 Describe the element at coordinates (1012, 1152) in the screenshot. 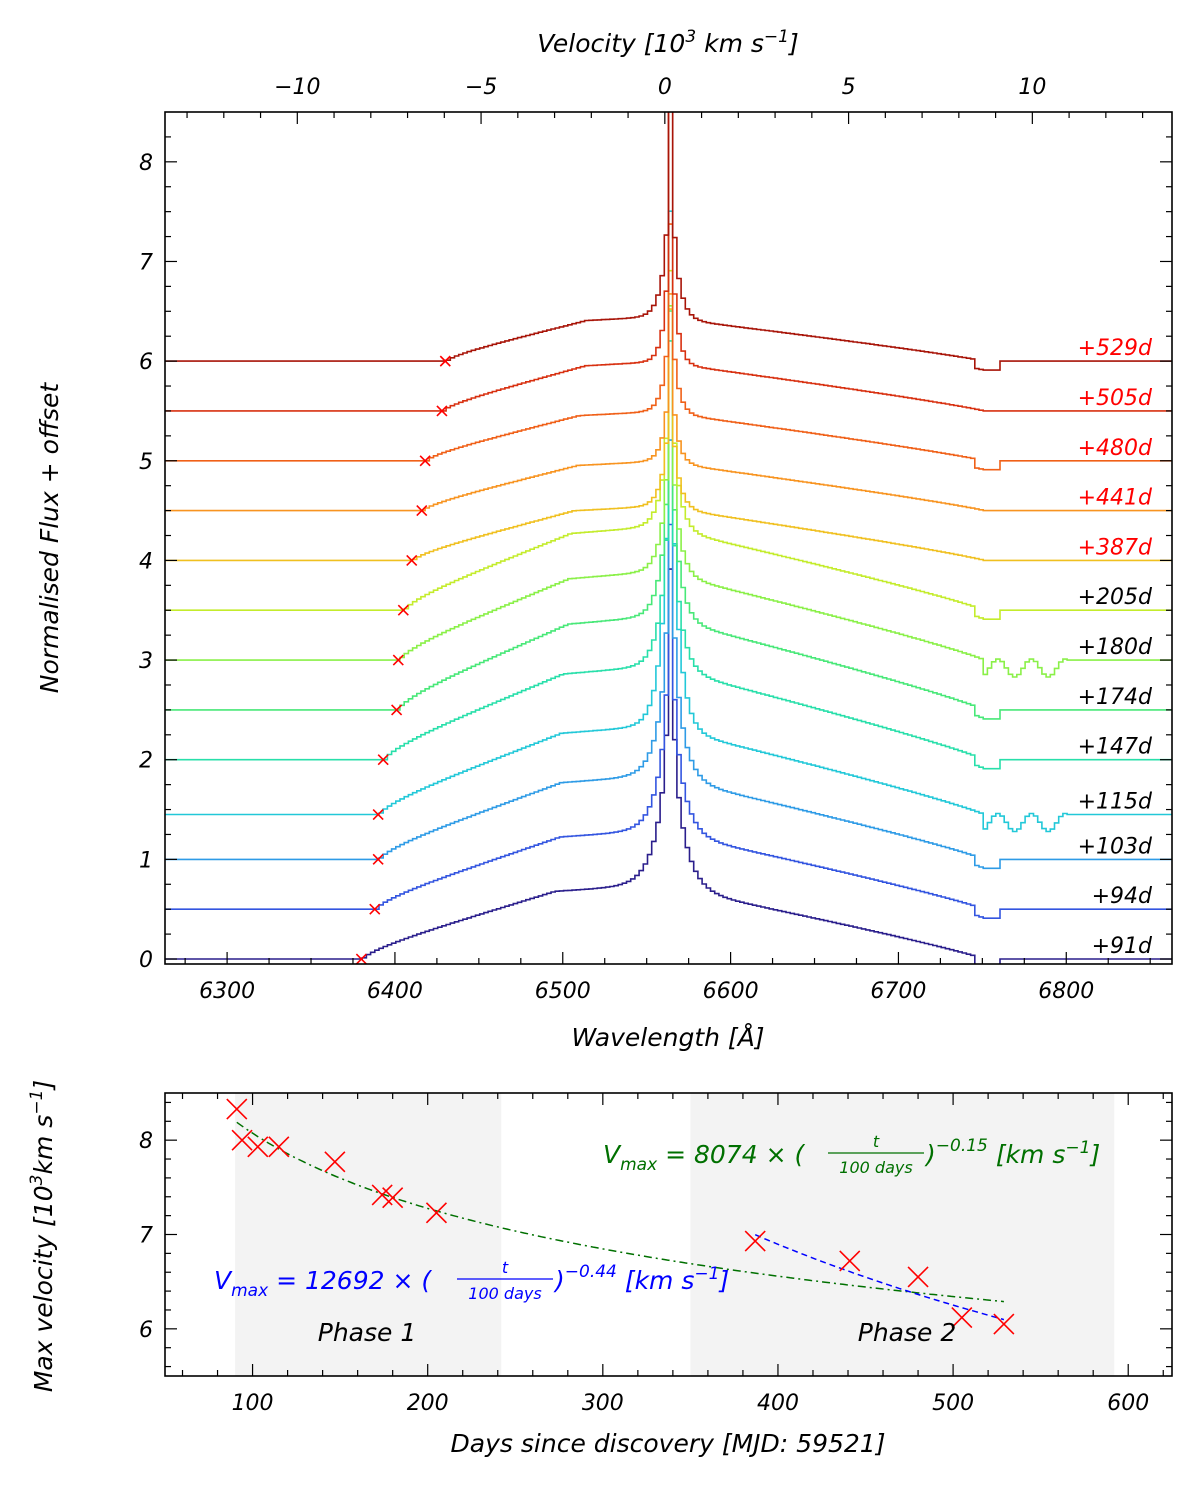

I see `svg-text: )−0.15 [km s−1]` at that location.